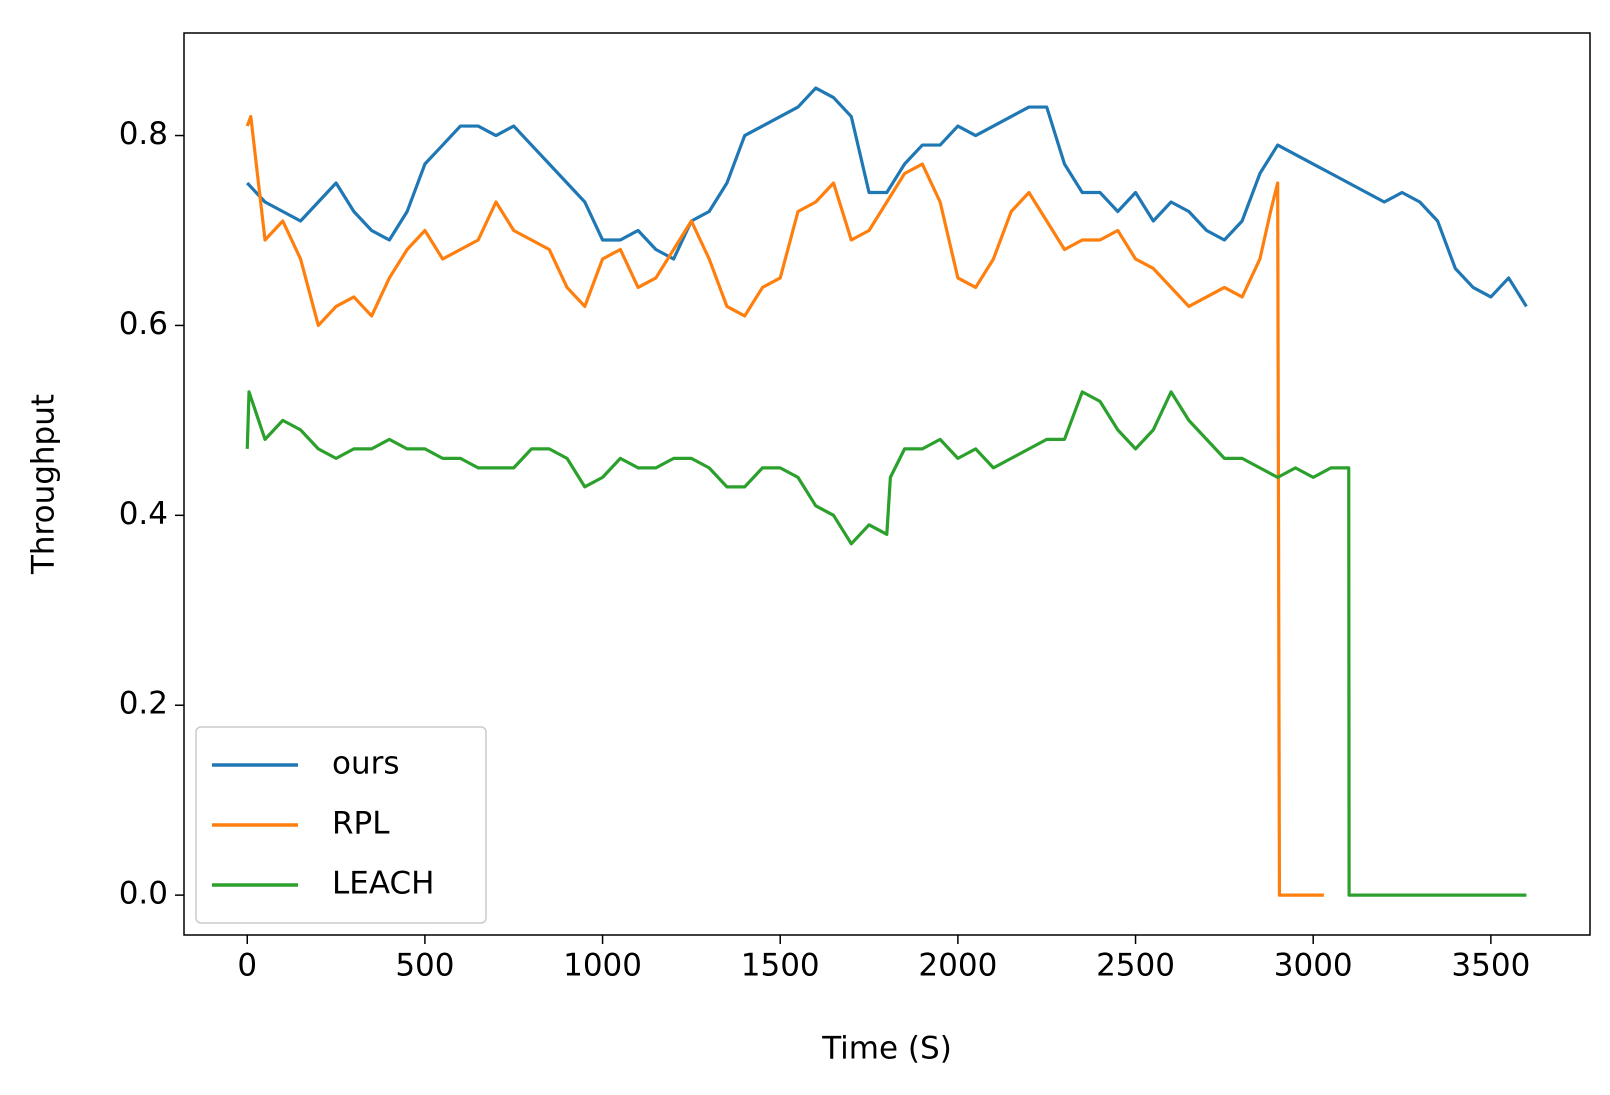  Describe the element at coordinates (1135, 966) in the screenshot. I see `x-tick-label: 2500` at that location.